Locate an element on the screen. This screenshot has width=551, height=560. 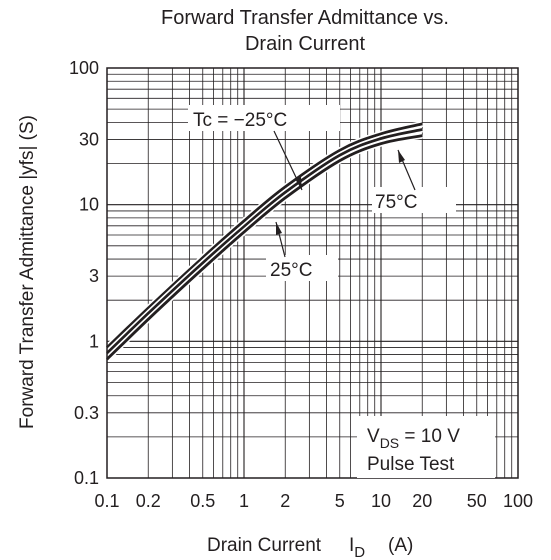
vds-label: VDS = 10 V is located at coordinates (413, 438).